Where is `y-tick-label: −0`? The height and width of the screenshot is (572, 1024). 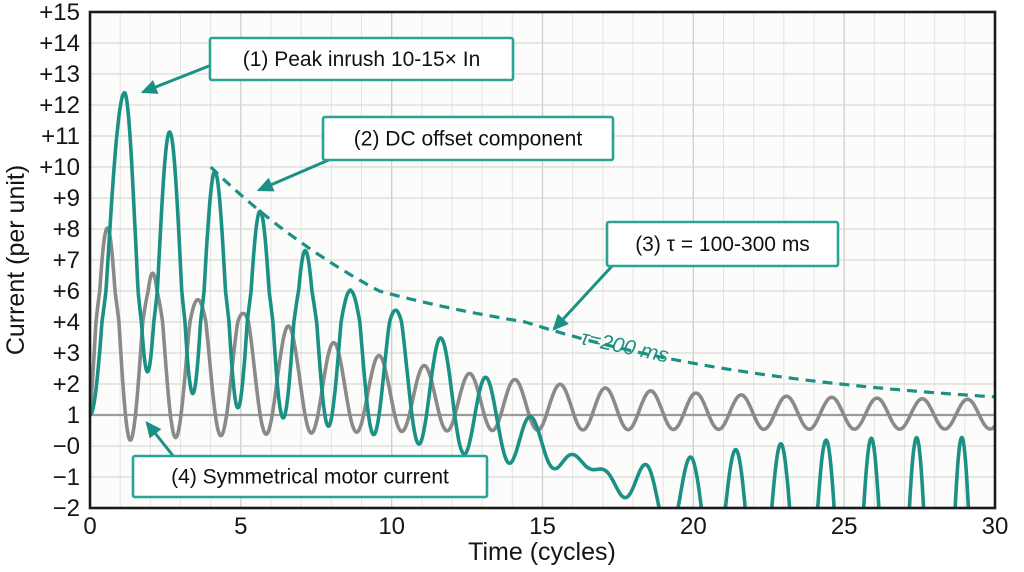 y-tick-label: −0 is located at coordinates (66, 446).